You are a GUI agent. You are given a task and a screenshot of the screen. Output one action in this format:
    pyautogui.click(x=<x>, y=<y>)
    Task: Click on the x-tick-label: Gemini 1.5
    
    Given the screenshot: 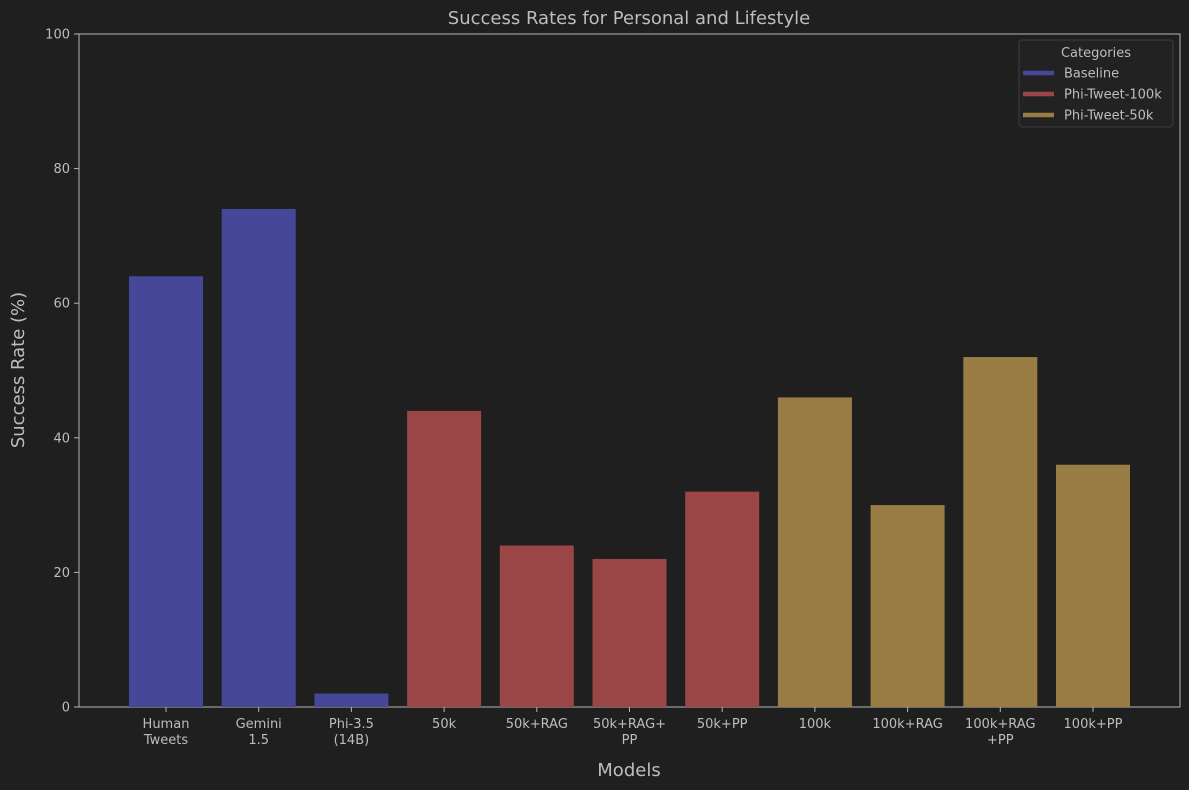 What is the action you would take?
    pyautogui.click(x=259, y=732)
    